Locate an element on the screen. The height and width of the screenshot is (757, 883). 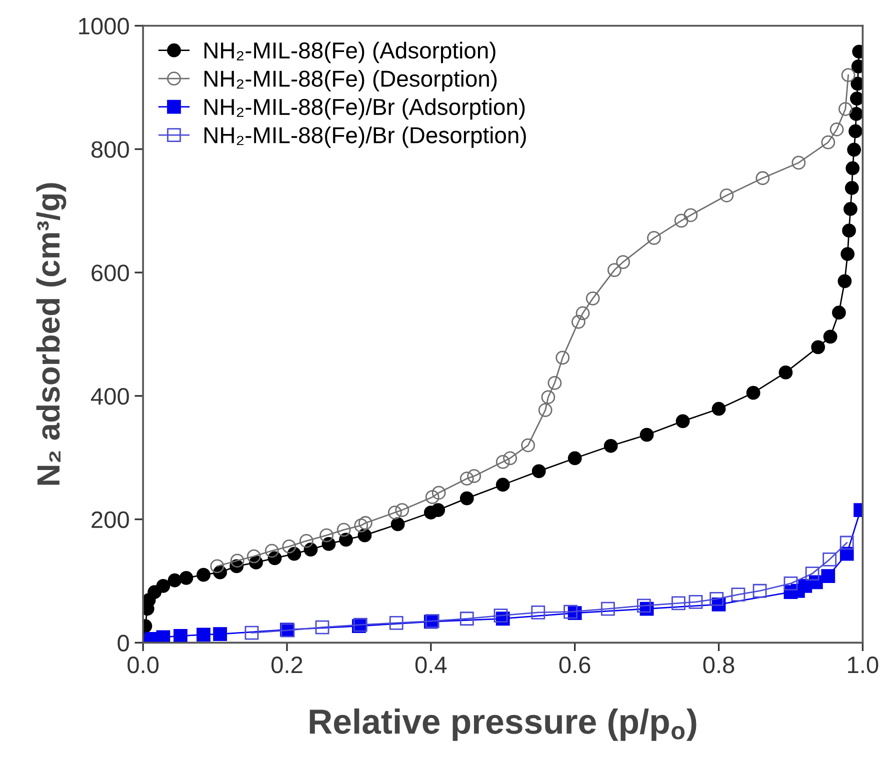
y-tick-label: 1000 is located at coordinates (104, 26).